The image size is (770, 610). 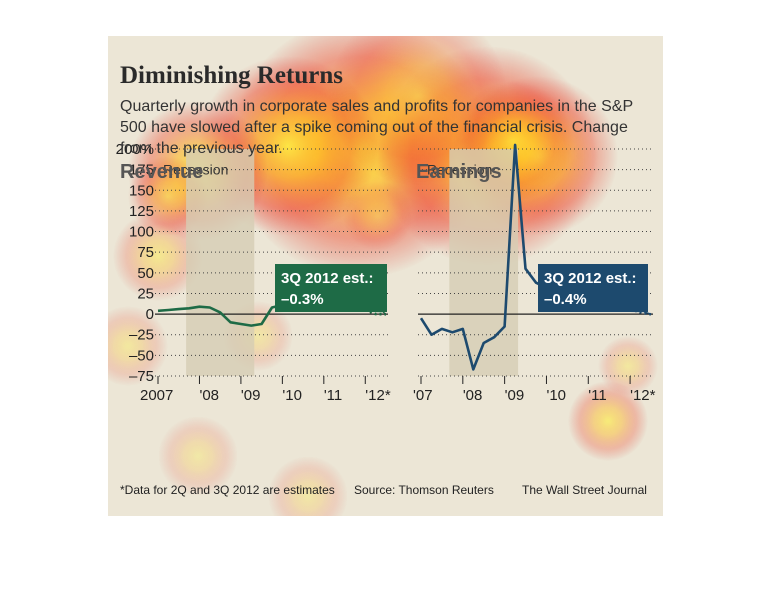 I want to click on callout-value: –0.3%, so click(x=302, y=299).